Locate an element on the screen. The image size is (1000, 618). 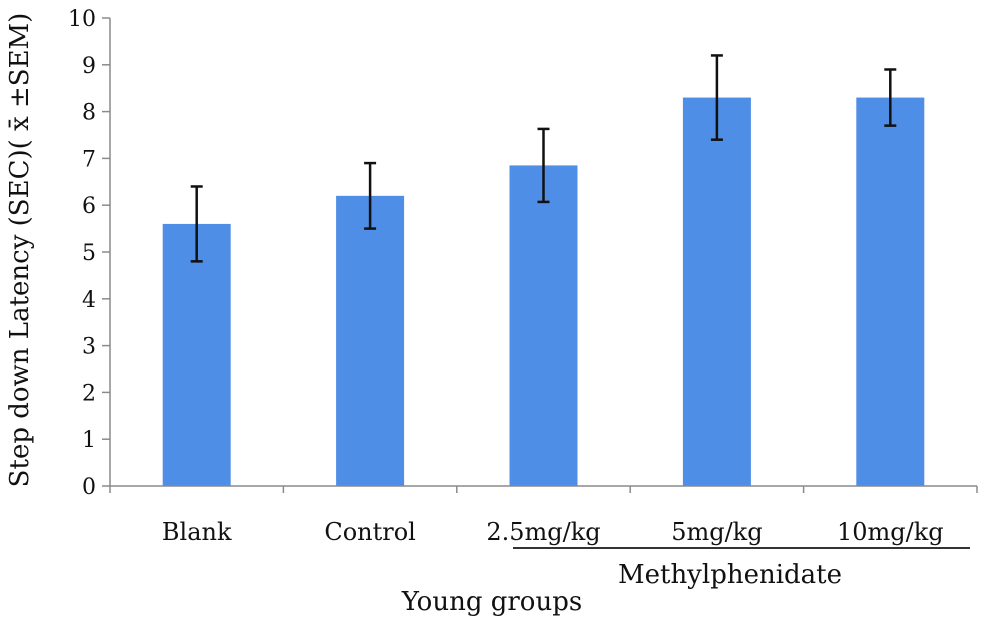
x-category-label: 2.5mg/kg is located at coordinates (543, 532).